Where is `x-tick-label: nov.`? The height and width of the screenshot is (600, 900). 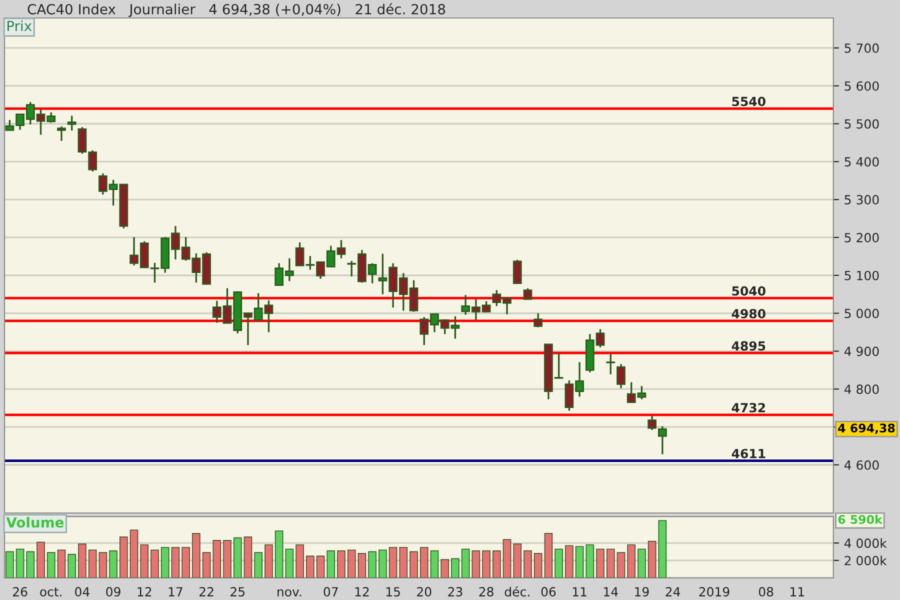 x-tick-label: nov. is located at coordinates (290, 593).